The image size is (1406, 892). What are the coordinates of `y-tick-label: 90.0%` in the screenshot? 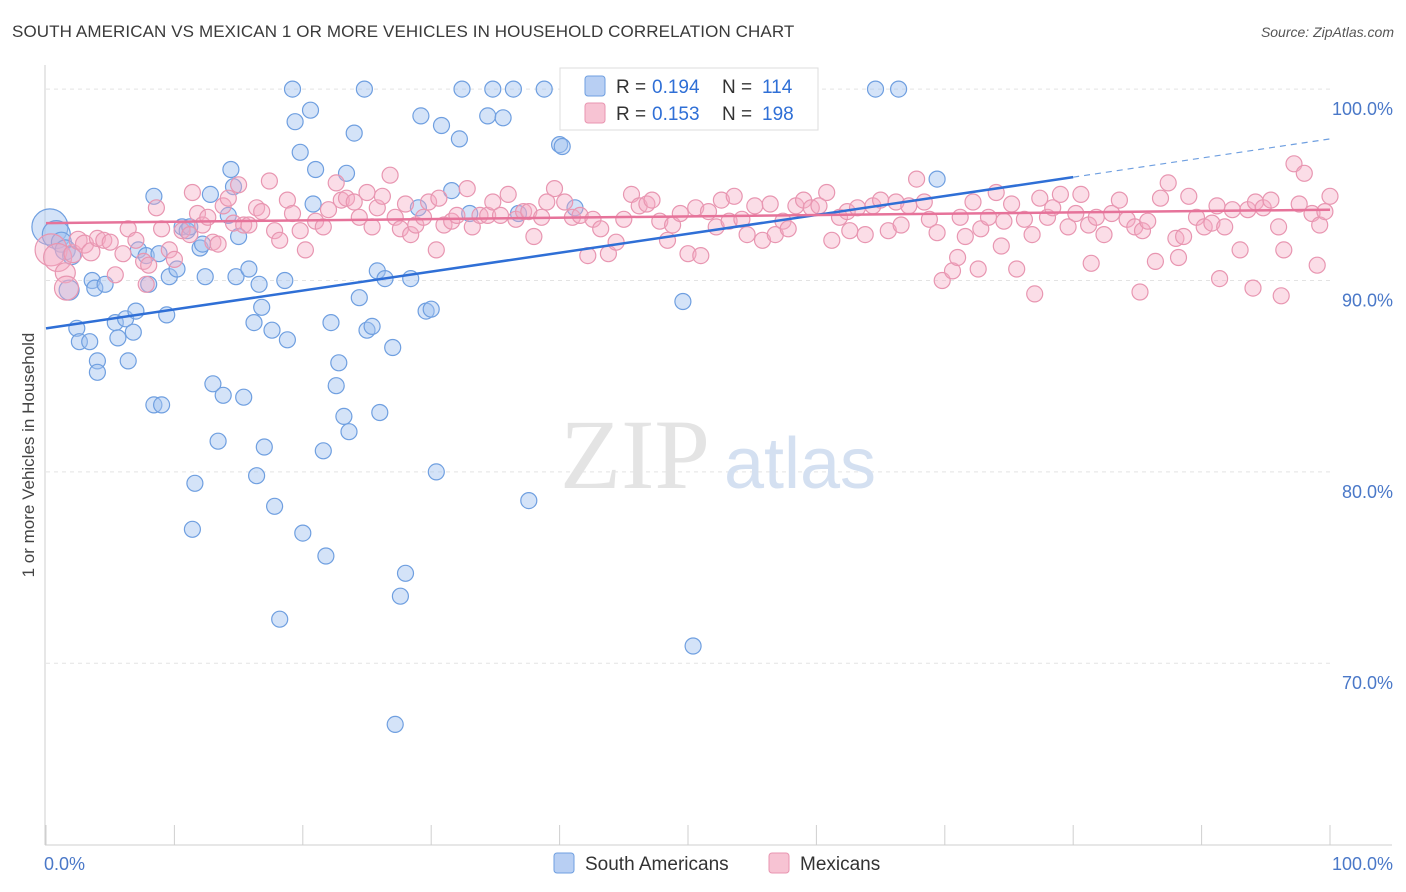 It's located at (1367, 300).